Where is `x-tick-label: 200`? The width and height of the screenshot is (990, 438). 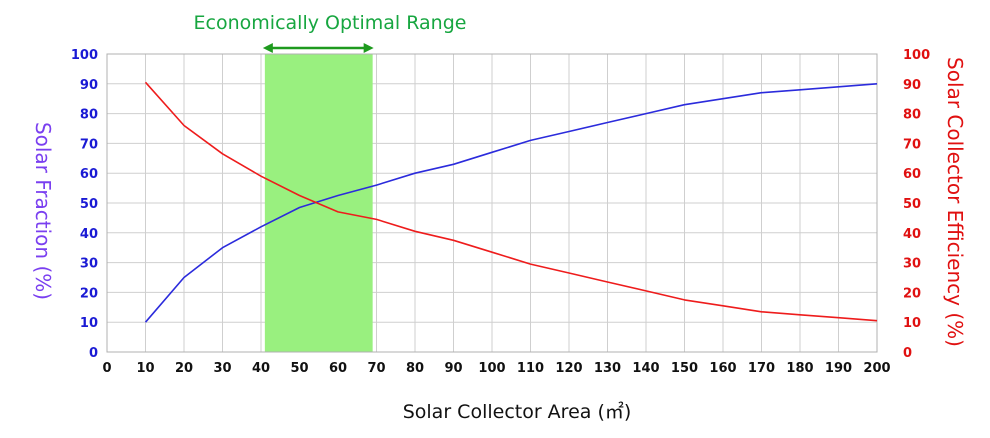 x-tick-label: 200 is located at coordinates (876, 368).